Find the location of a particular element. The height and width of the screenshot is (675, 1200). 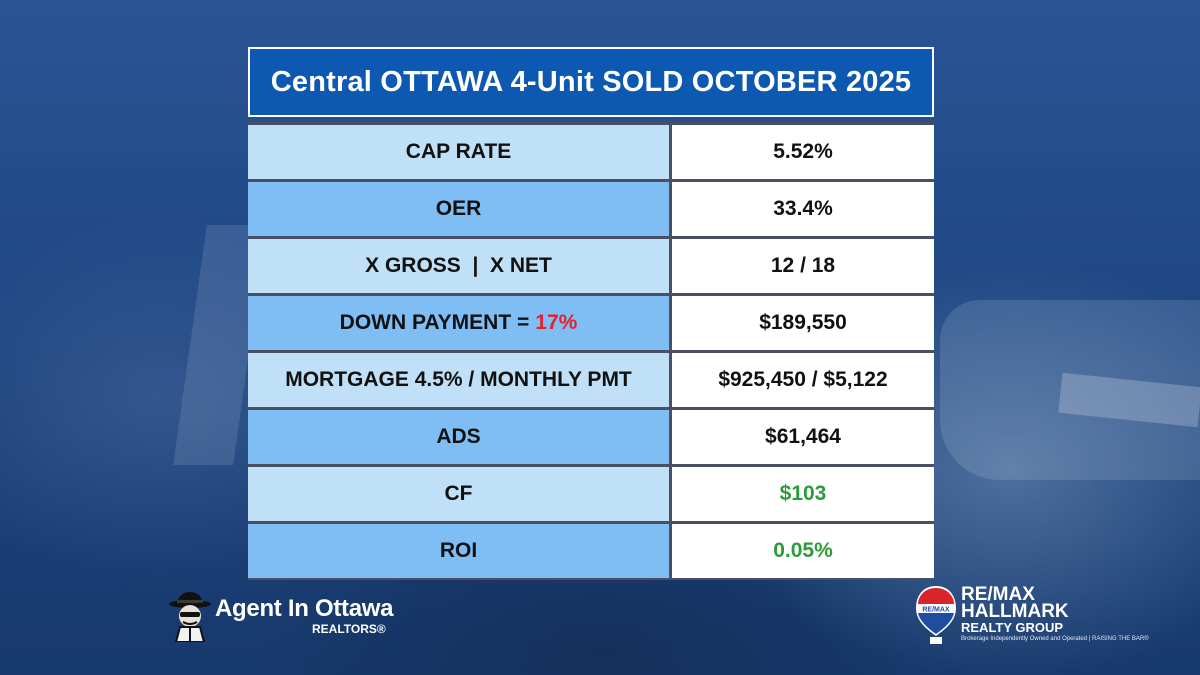

remax-hallmark: HALLMARK is located at coordinates (1015, 611).